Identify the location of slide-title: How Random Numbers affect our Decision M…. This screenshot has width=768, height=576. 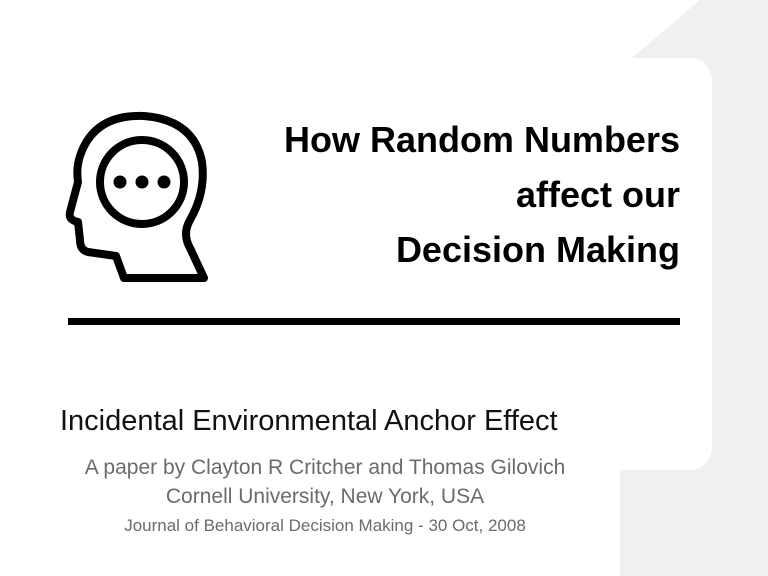
(482, 194).